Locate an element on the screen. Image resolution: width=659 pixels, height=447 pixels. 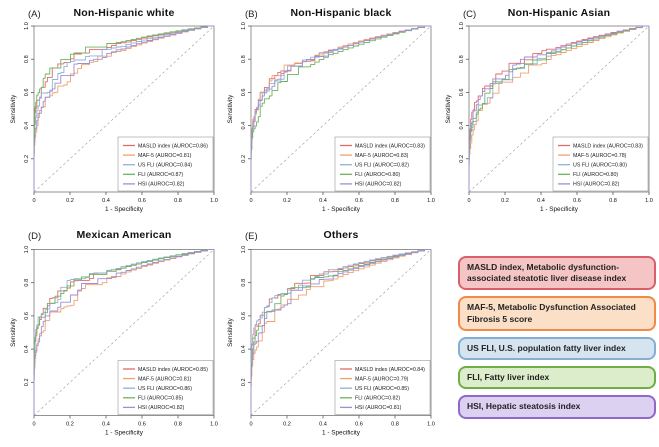
panel-title: Non-Hispanic black is located at coordinates (341, 13).